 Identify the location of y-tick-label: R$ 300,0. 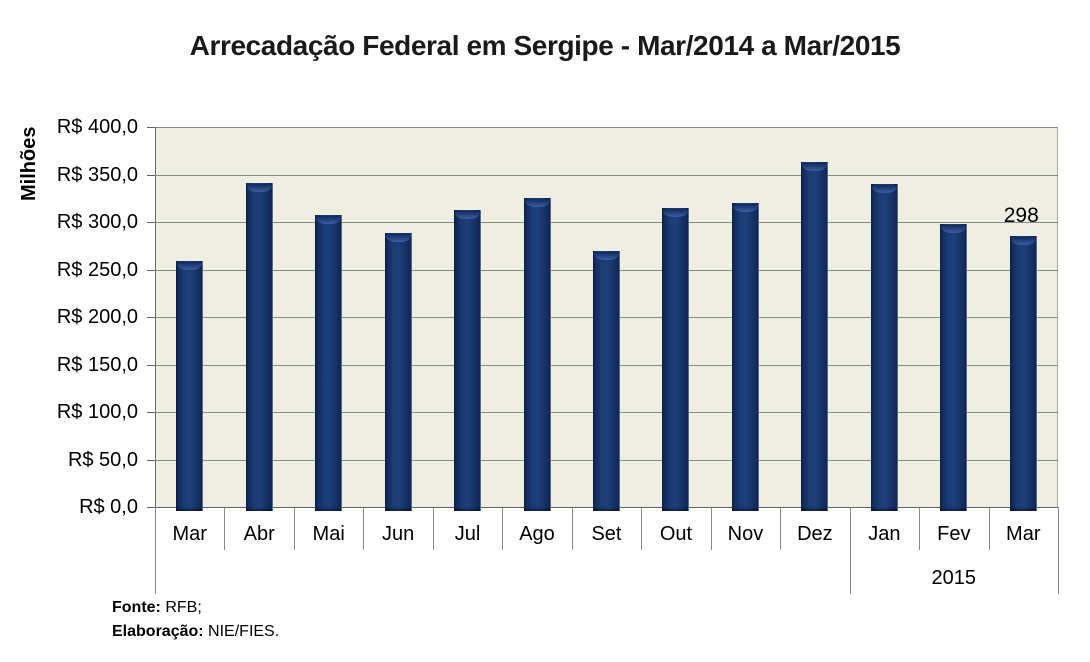
(97, 222).